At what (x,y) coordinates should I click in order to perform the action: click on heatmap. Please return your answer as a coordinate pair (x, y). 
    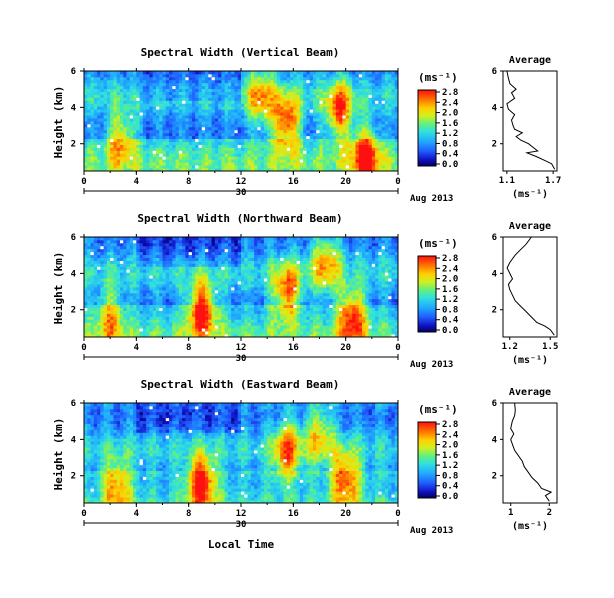
    Looking at the image, I should click on (241, 121).